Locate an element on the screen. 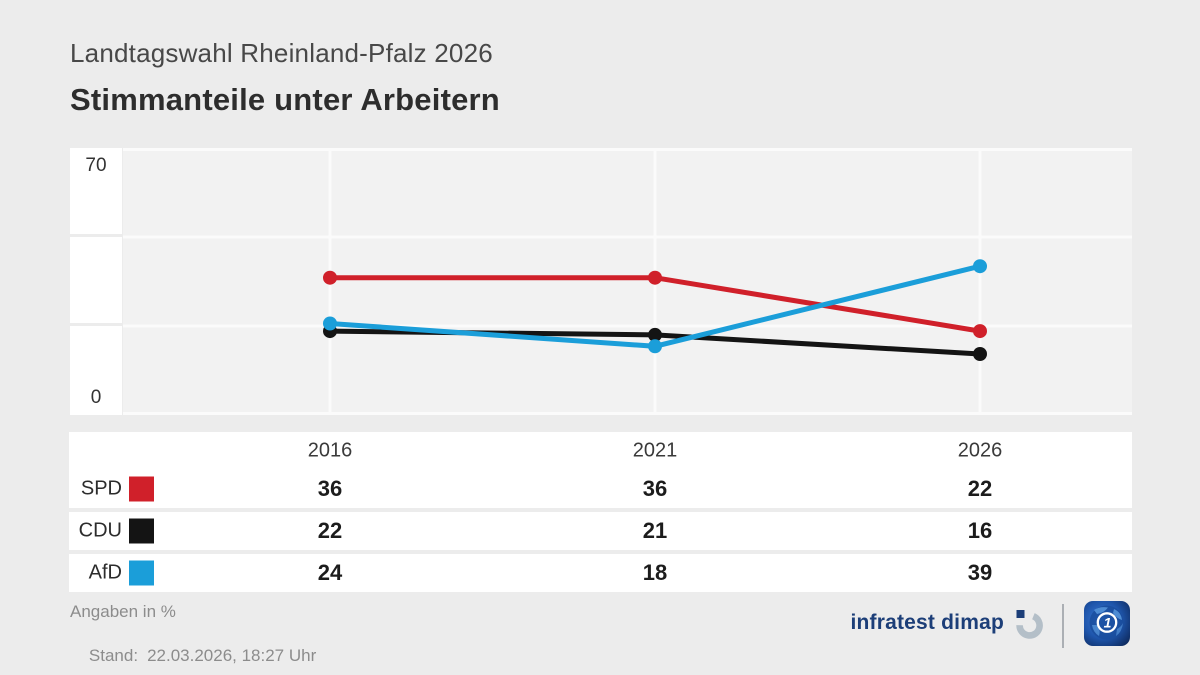 The image size is (1200, 675). cdu-color-swatch is located at coordinates (141, 531).